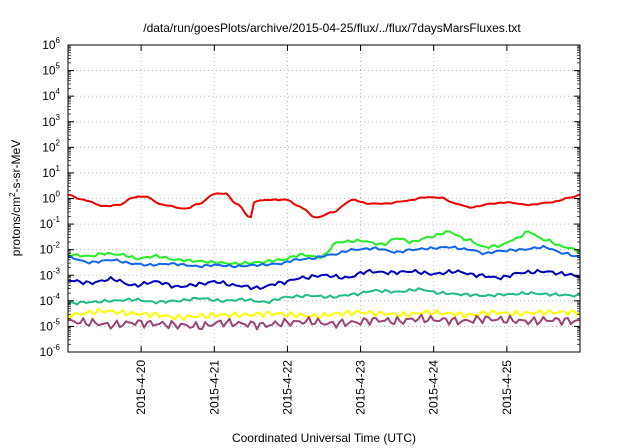 The height and width of the screenshot is (448, 640). I want to click on y-tick-exponent: 1, so click(58, 168).